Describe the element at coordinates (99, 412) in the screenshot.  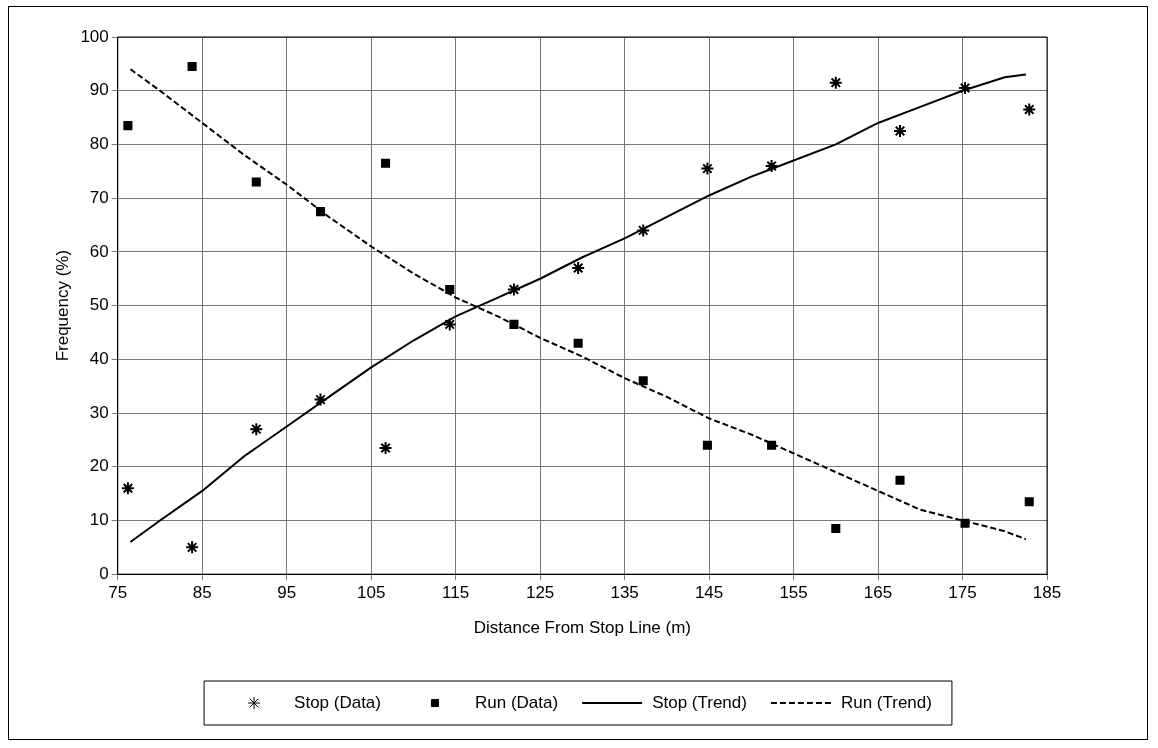
I see `y-tick-label: 30` at that location.